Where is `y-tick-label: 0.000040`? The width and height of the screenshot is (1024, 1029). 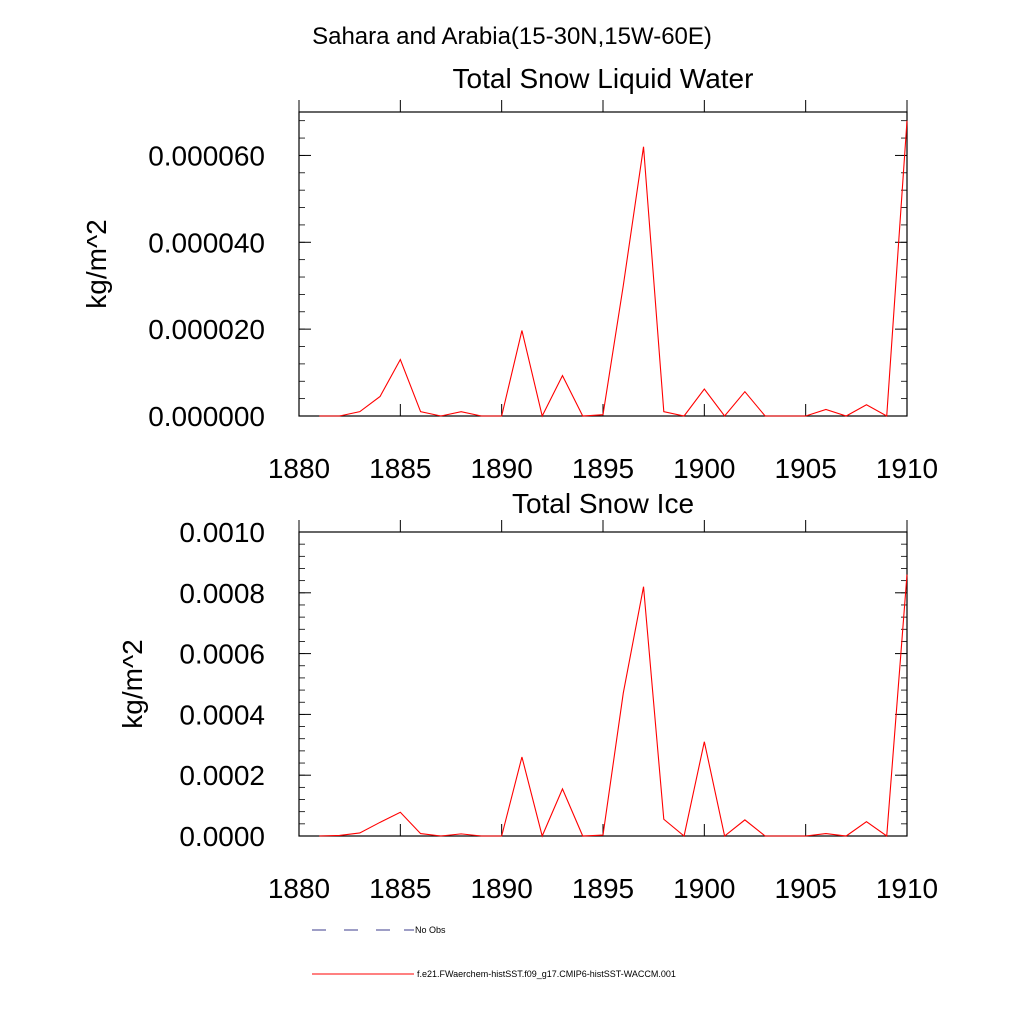
y-tick-label: 0.000040 is located at coordinates (206, 242).